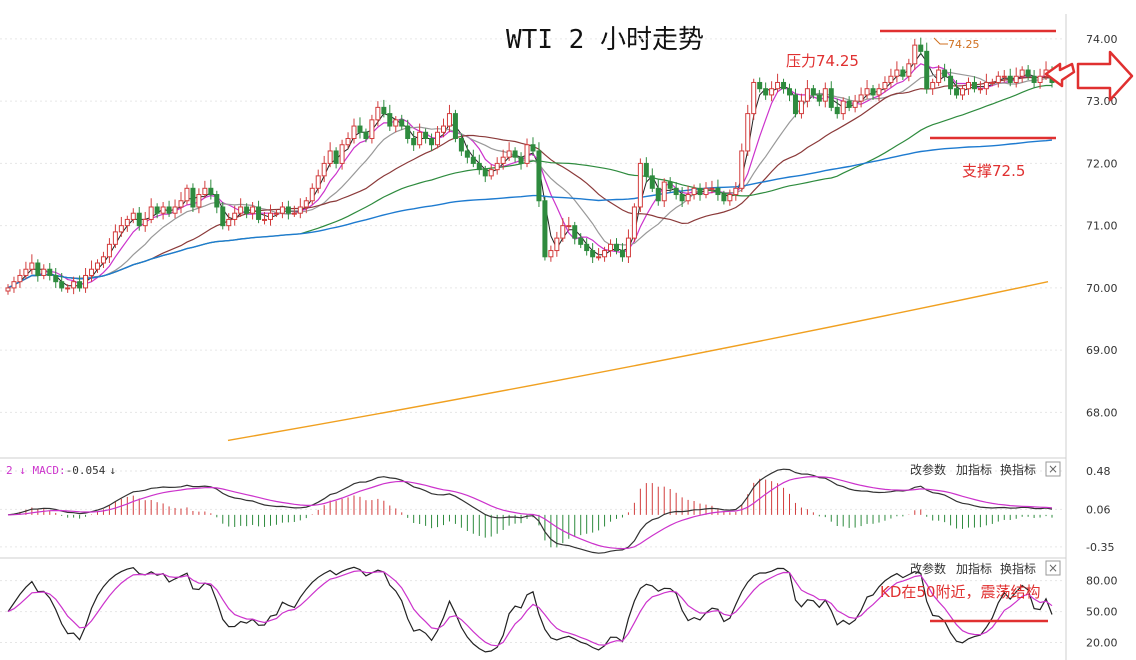  Describe the element at coordinates (1098, 471) in the screenshot. I see `macd-tick-label: 0.48` at that location.